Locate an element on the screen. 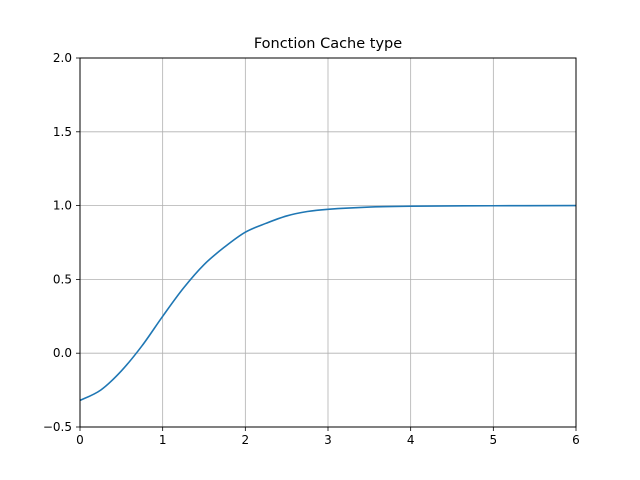 The height and width of the screenshot is (480, 640). y-tick-label: 1.5 is located at coordinates (62, 132).